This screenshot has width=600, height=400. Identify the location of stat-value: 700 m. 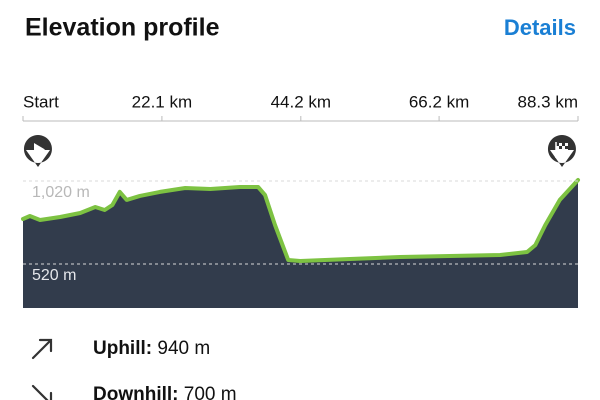
(210, 392).